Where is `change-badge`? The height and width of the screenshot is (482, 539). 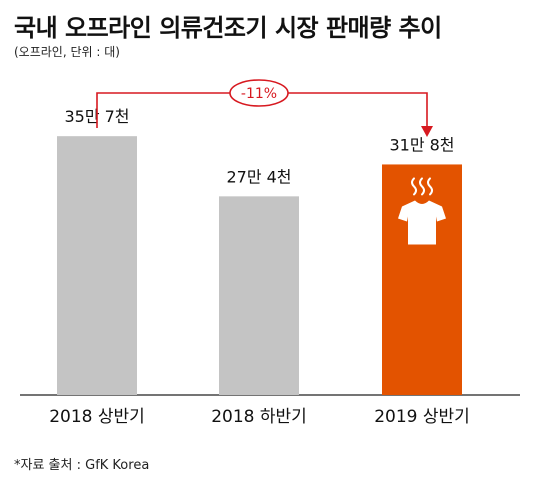 change-badge is located at coordinates (259, 93).